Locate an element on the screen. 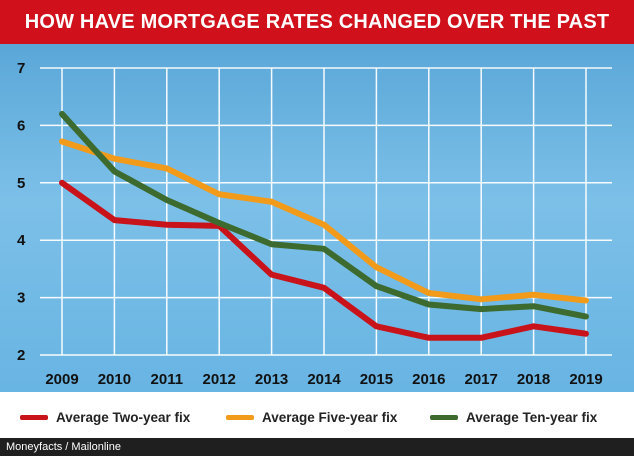  y-tick-label: 3 is located at coordinates (21, 298).